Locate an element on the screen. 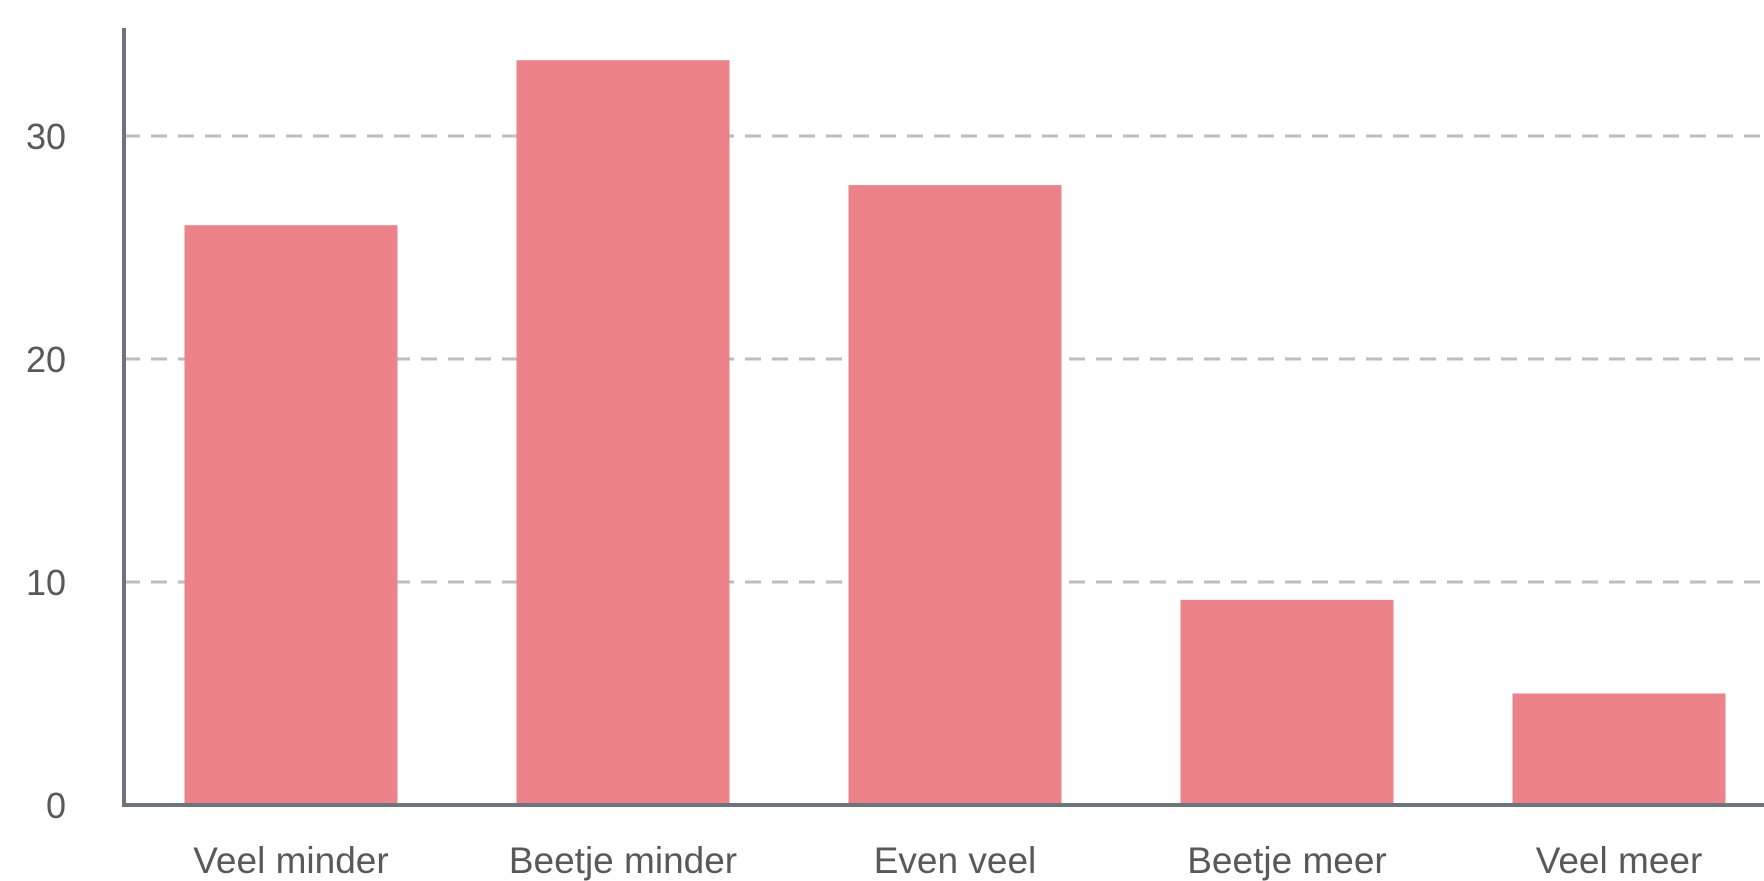  y-tick-label-20: 20 is located at coordinates (46, 359).